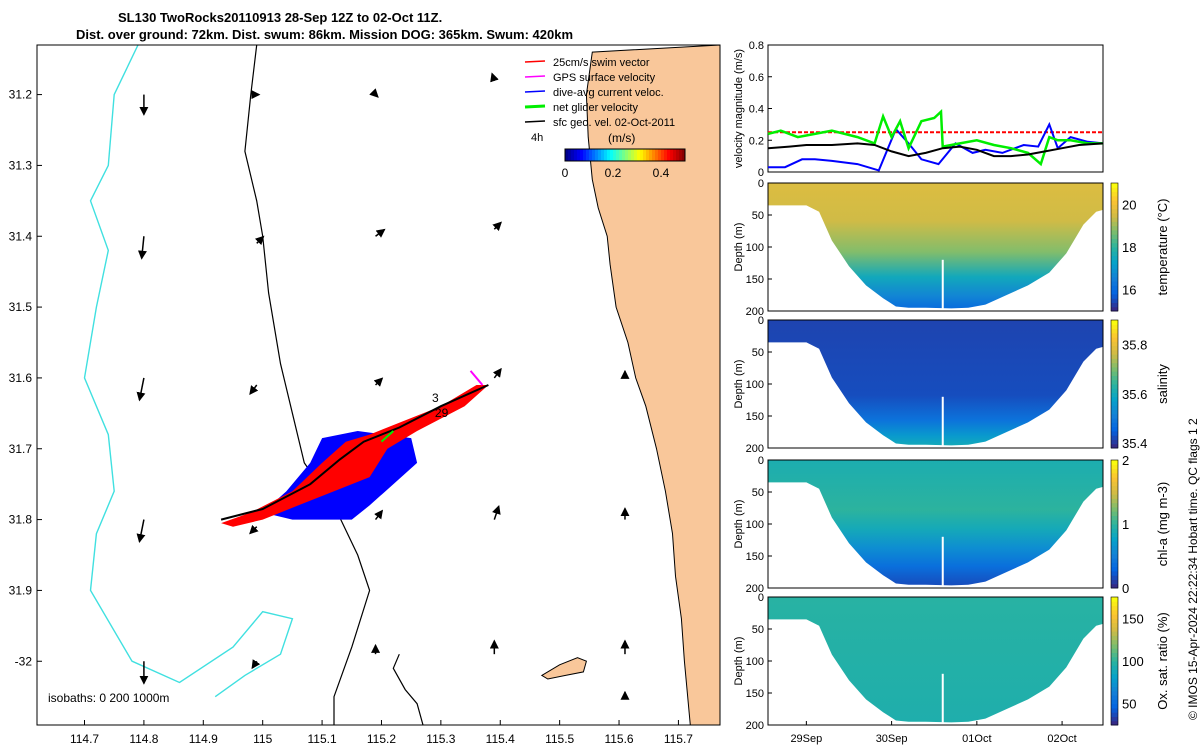  I want to click on gps-velocity-mark, so click(476, 378).